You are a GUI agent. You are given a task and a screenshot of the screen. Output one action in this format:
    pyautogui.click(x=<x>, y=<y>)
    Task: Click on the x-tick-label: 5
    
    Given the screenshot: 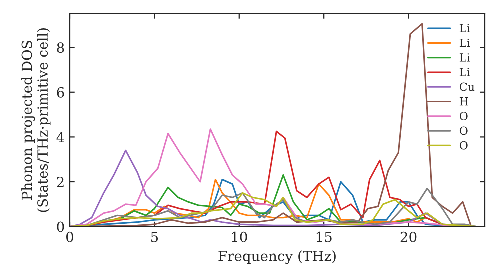 What is the action you would take?
    pyautogui.click(x=154, y=237)
    